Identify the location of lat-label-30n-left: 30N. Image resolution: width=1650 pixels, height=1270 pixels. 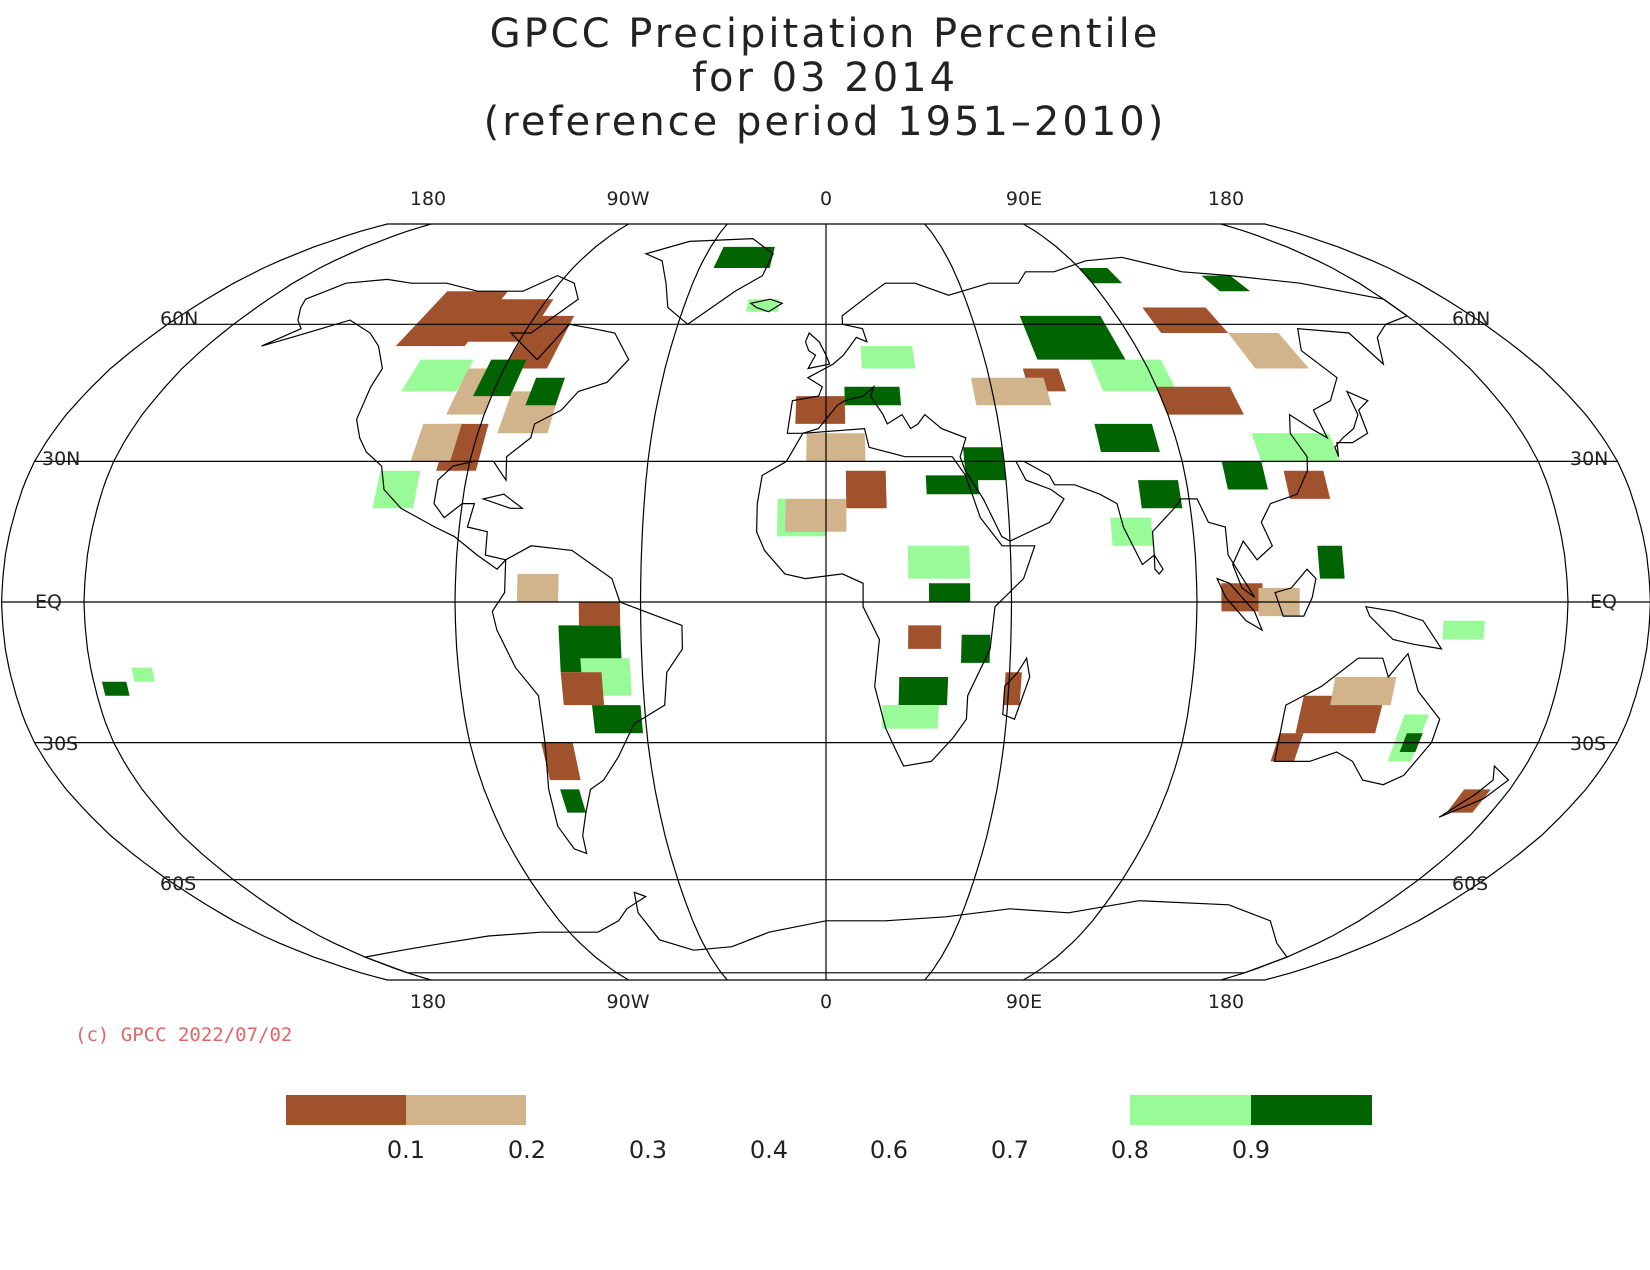
(61, 459).